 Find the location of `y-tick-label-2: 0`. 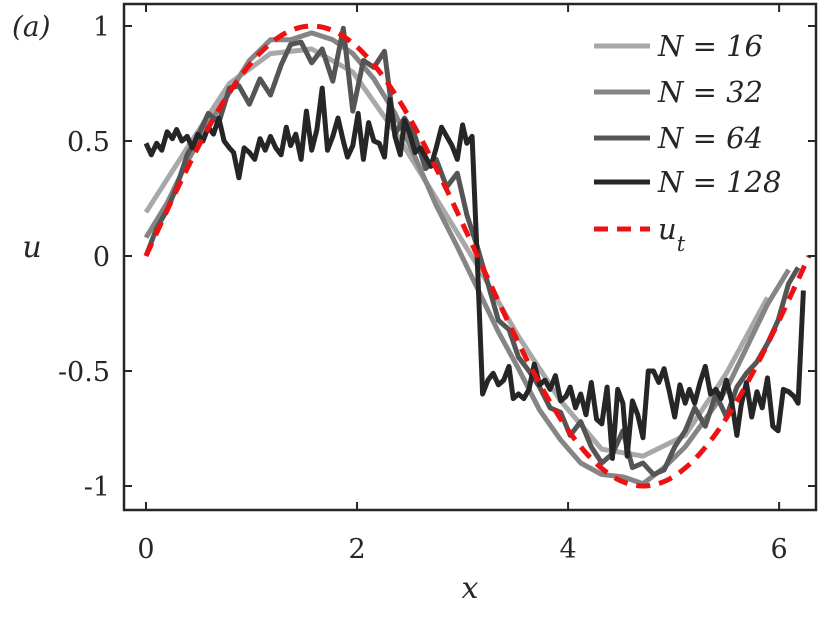

y-tick-label-2: 0 is located at coordinates (101, 257).